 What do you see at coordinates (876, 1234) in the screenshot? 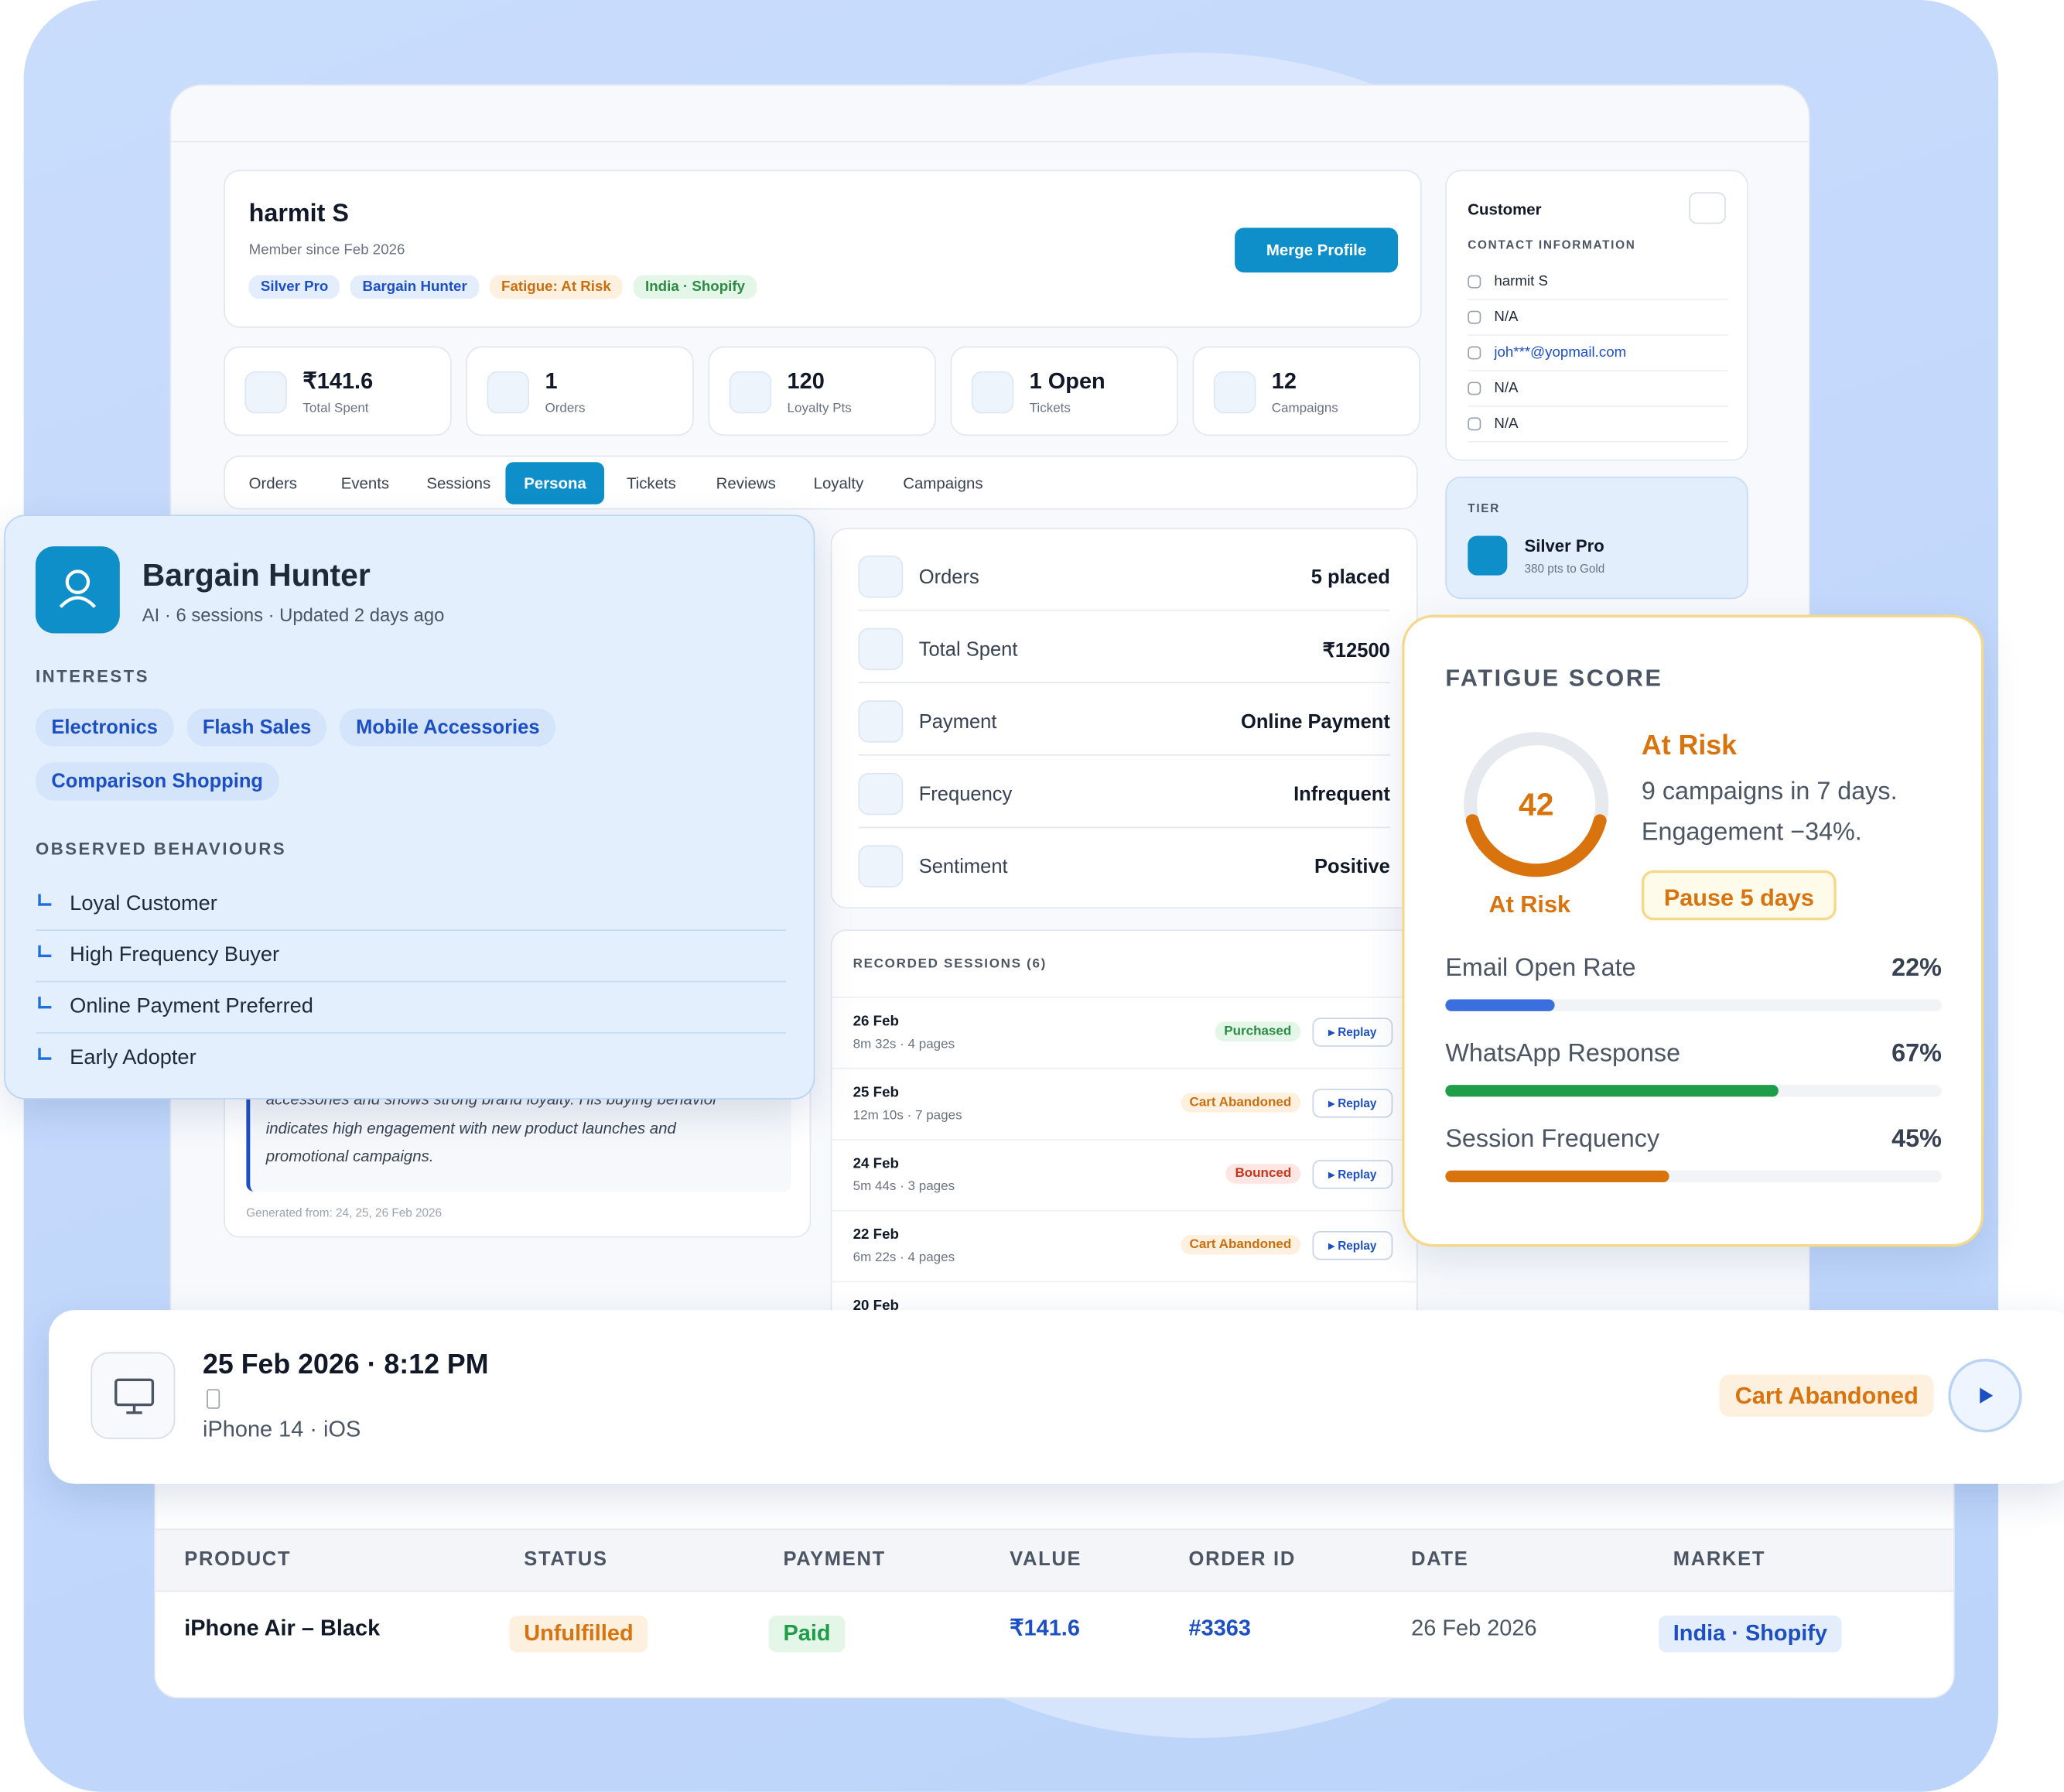
I see `session-date: 22 Feb` at bounding box center [876, 1234].